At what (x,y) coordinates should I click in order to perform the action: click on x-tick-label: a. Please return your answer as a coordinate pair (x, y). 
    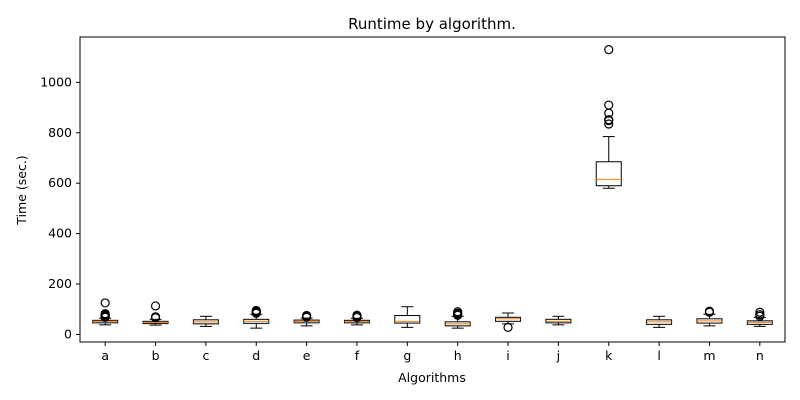
    Looking at the image, I should click on (105, 355).